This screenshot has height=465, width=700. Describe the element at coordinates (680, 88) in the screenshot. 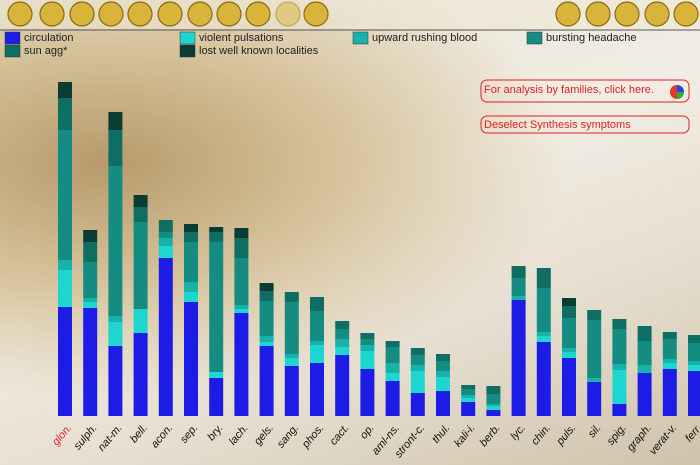

I see `pie-icon-slice` at that location.